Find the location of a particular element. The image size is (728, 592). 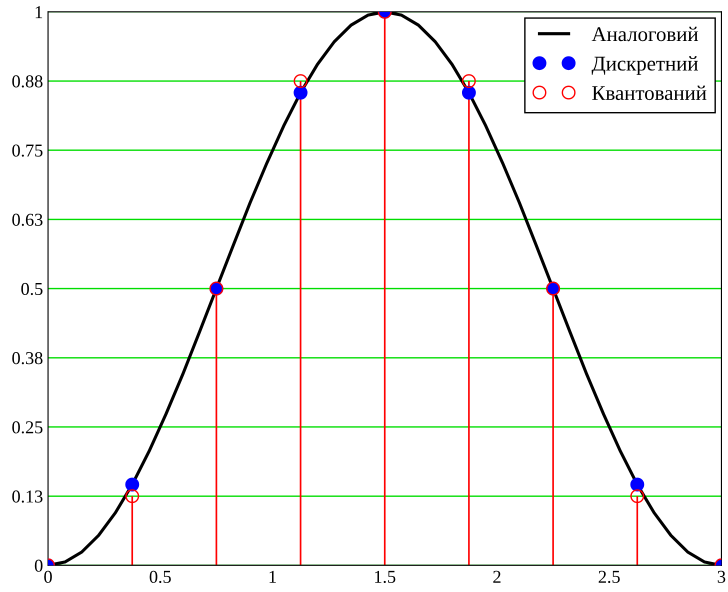

x-tick-label: 2.5 is located at coordinates (609, 577).